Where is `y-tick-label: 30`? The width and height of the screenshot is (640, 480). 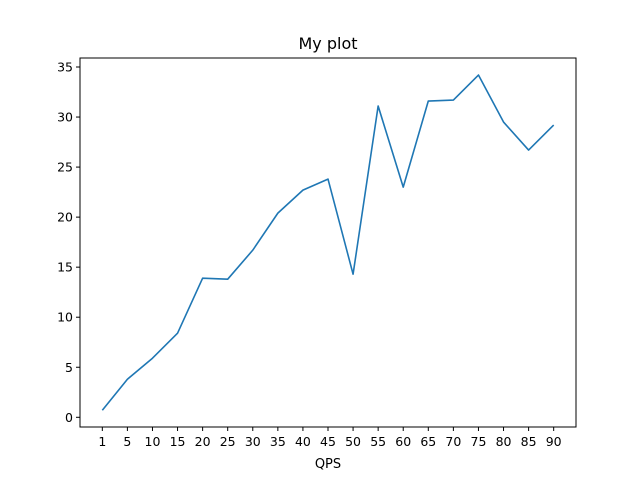 y-tick-label: 30 is located at coordinates (65, 117).